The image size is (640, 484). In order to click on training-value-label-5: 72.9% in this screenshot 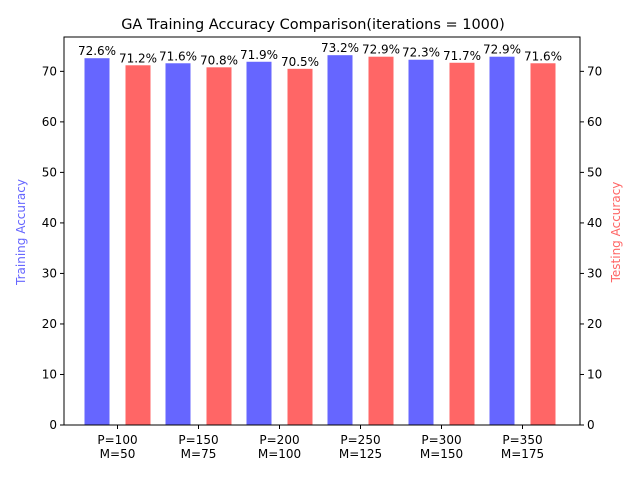, I will do `click(502, 50)`.